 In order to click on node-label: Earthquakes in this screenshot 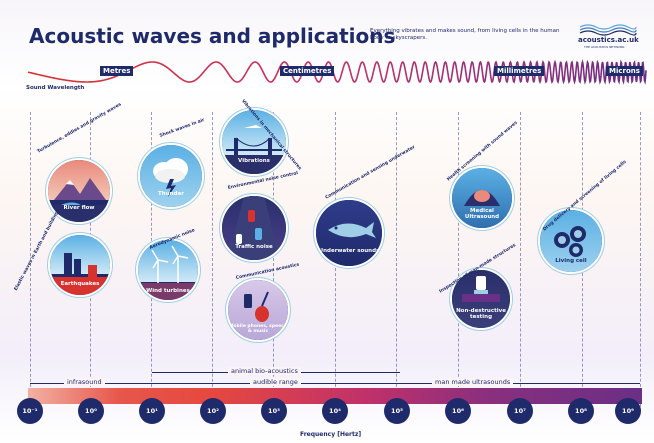, I will do `click(80, 284)`.